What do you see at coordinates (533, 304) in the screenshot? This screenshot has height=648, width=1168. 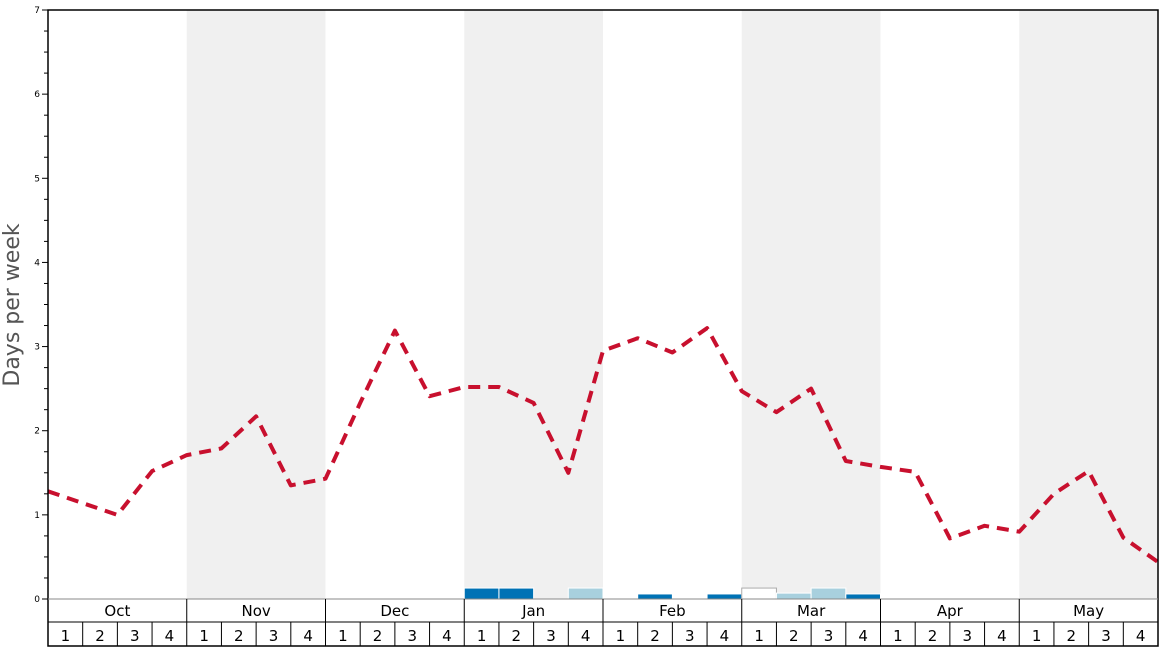 I see `month-shade-jan` at bounding box center [533, 304].